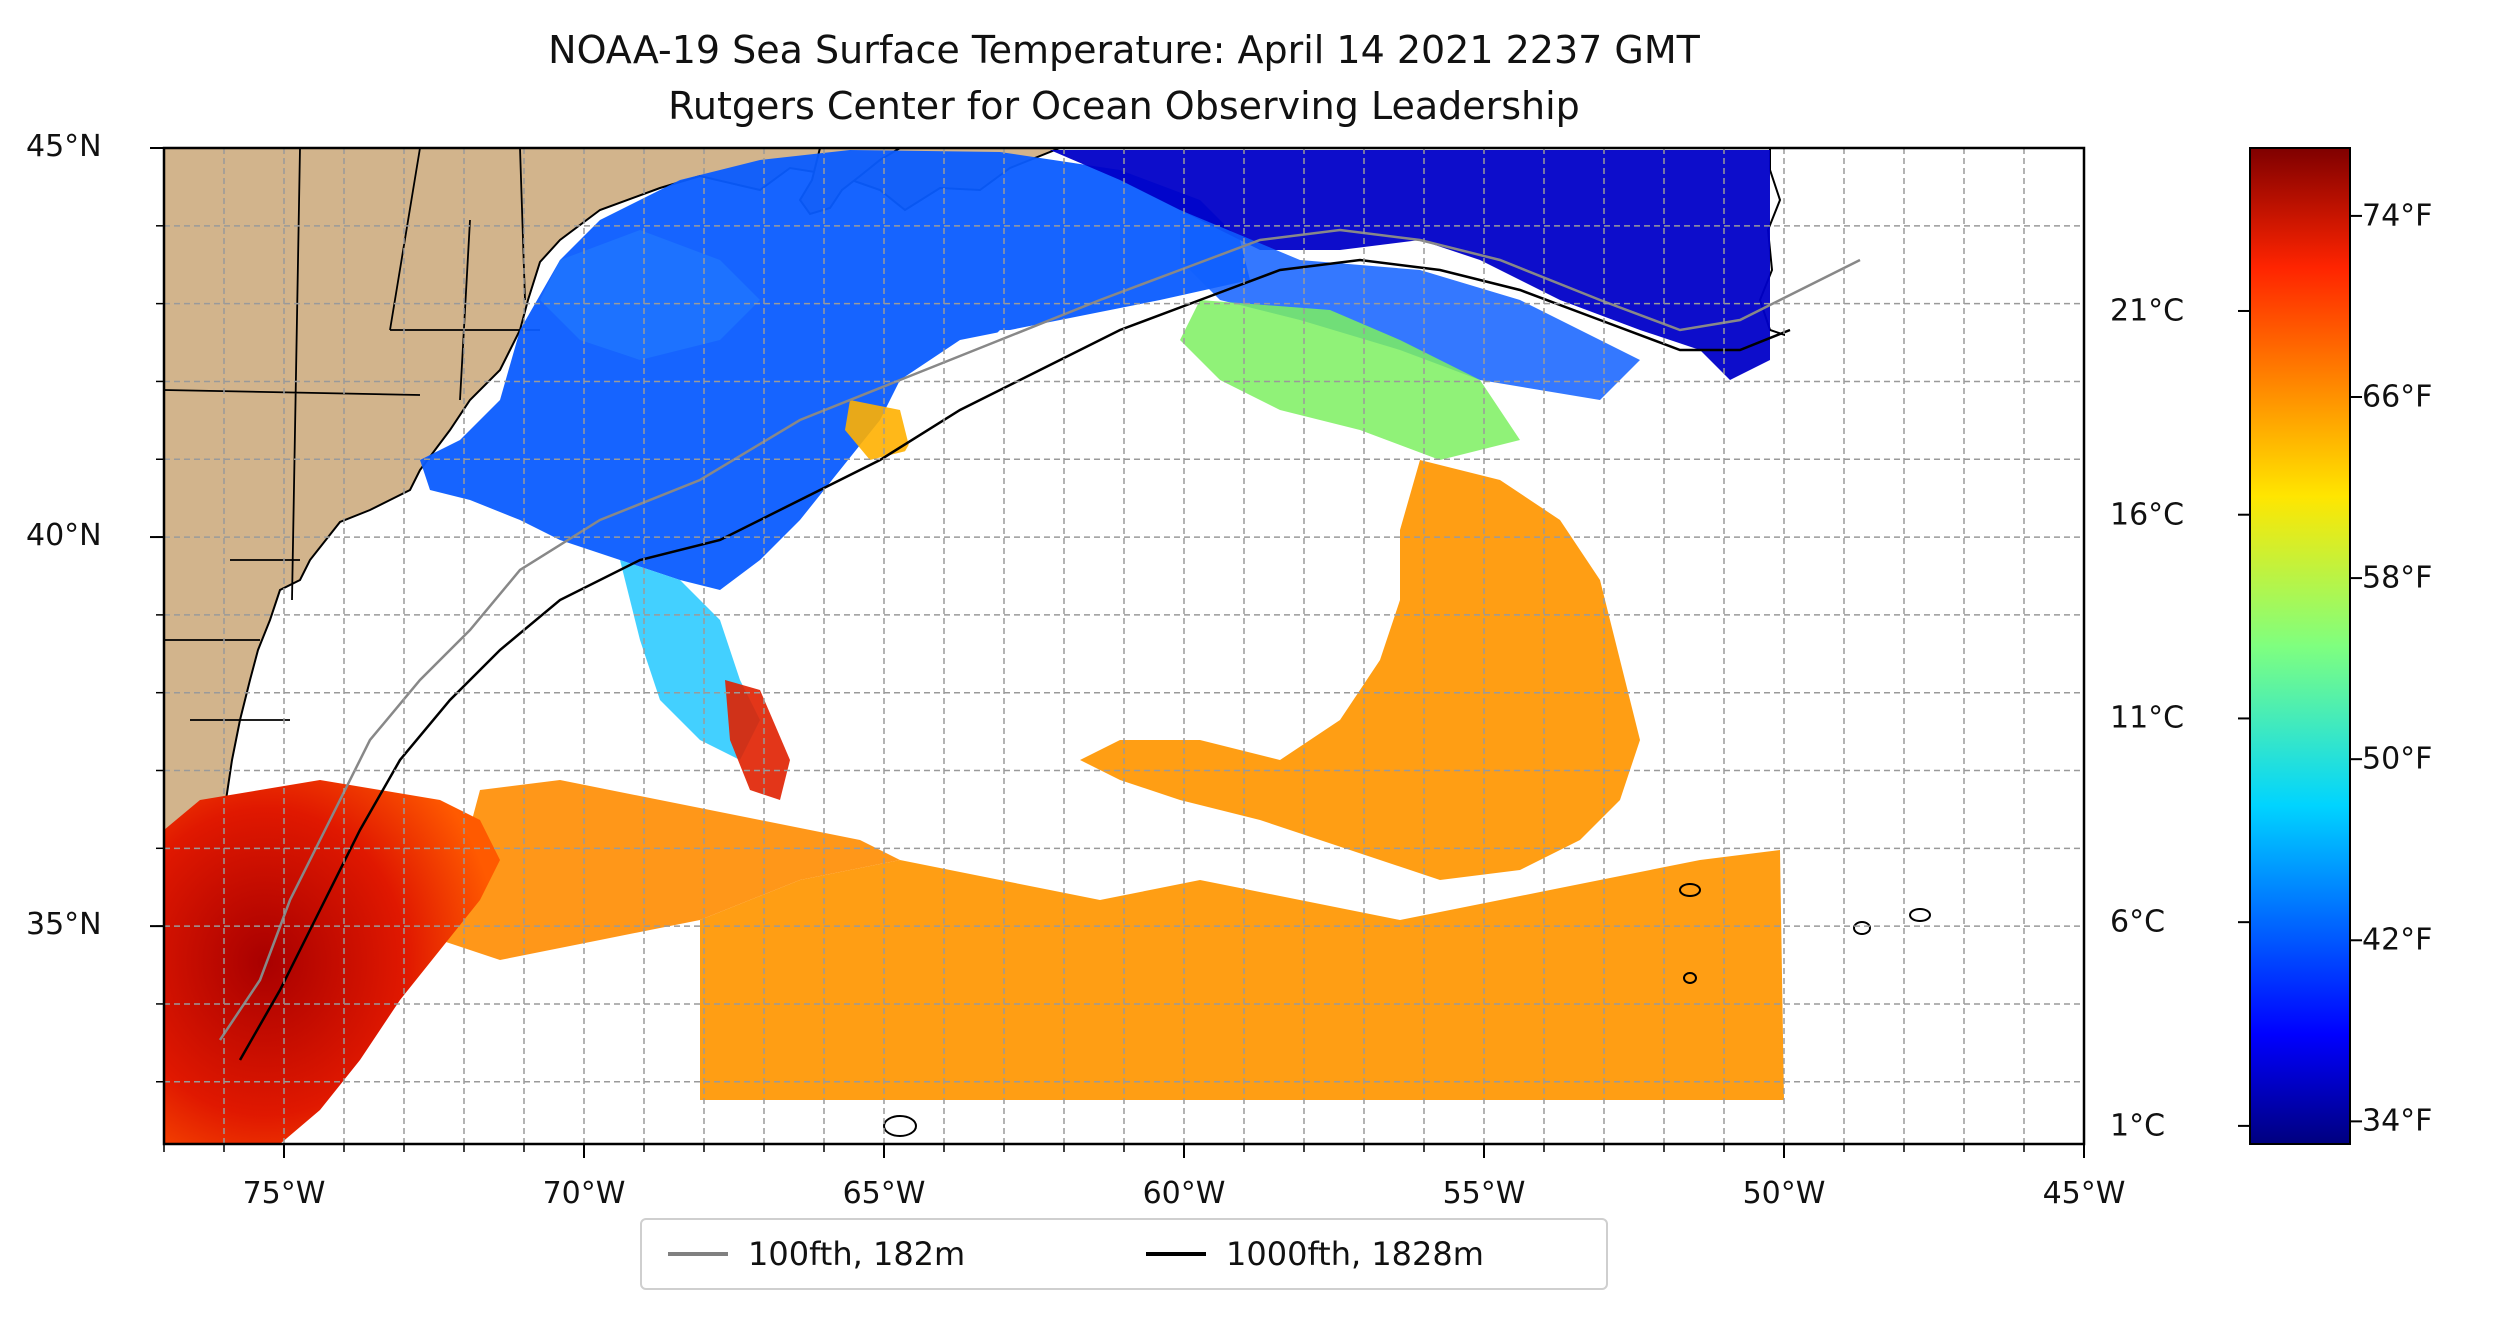 The width and height of the screenshot is (2502, 1318). I want to click on lon-tick-label: 60°W, so click(1184, 1193).